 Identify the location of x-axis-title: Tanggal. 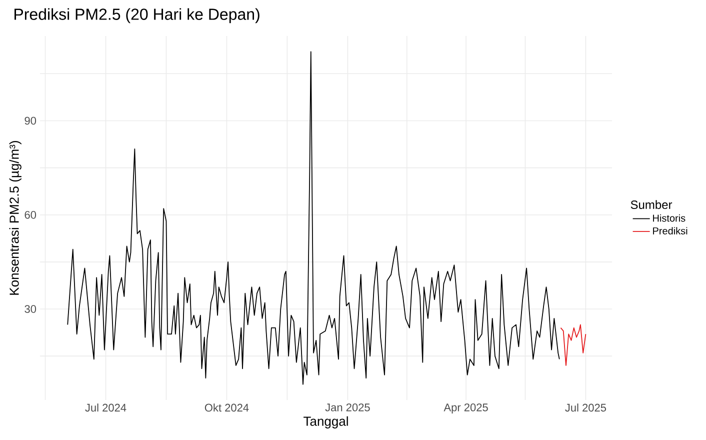
(326, 422).